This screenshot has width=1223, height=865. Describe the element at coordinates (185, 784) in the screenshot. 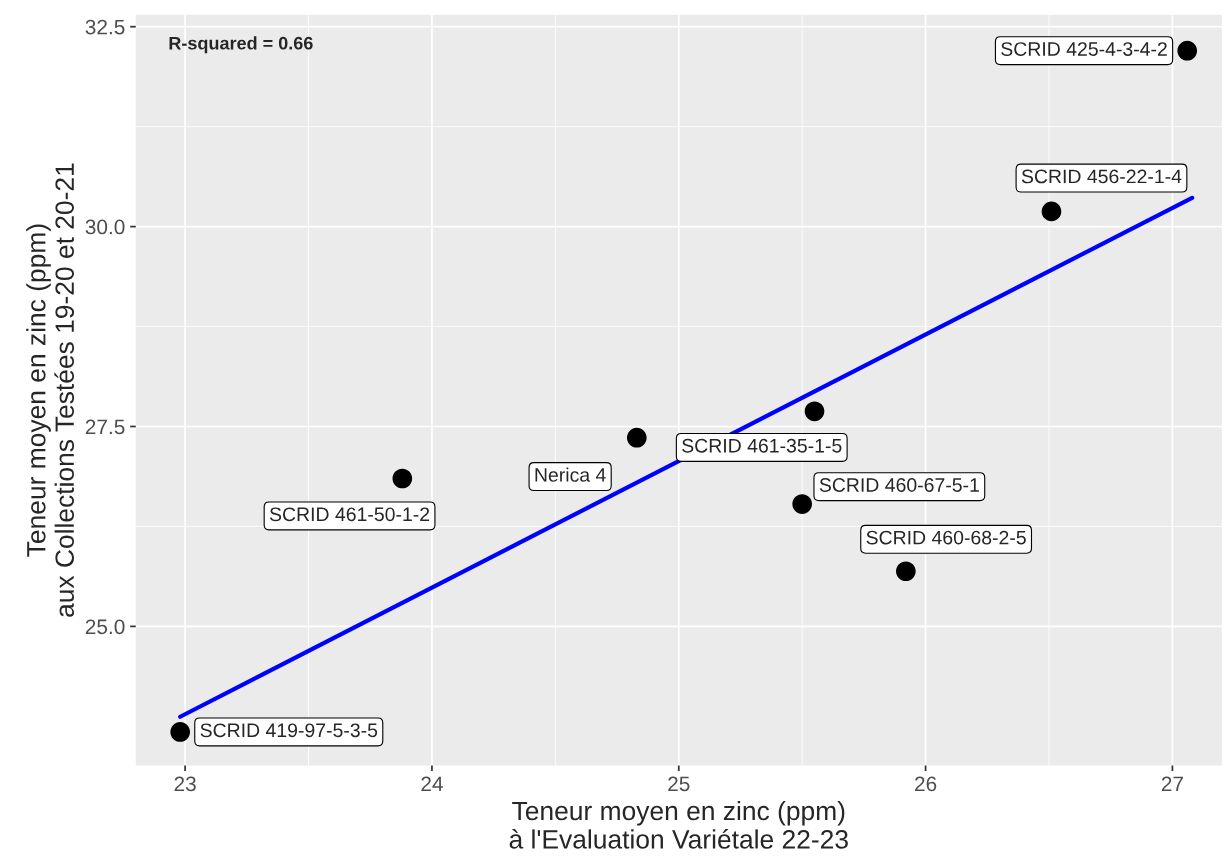

I see `x-tick-label: 23` at that location.